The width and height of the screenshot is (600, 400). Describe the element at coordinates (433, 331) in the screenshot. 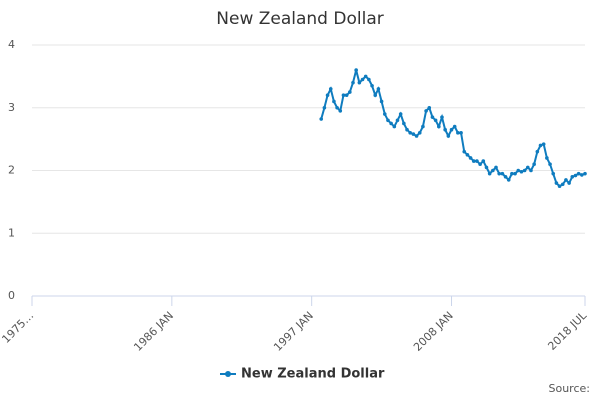

I see `x-tick-label: 2008 JAN` at that location.